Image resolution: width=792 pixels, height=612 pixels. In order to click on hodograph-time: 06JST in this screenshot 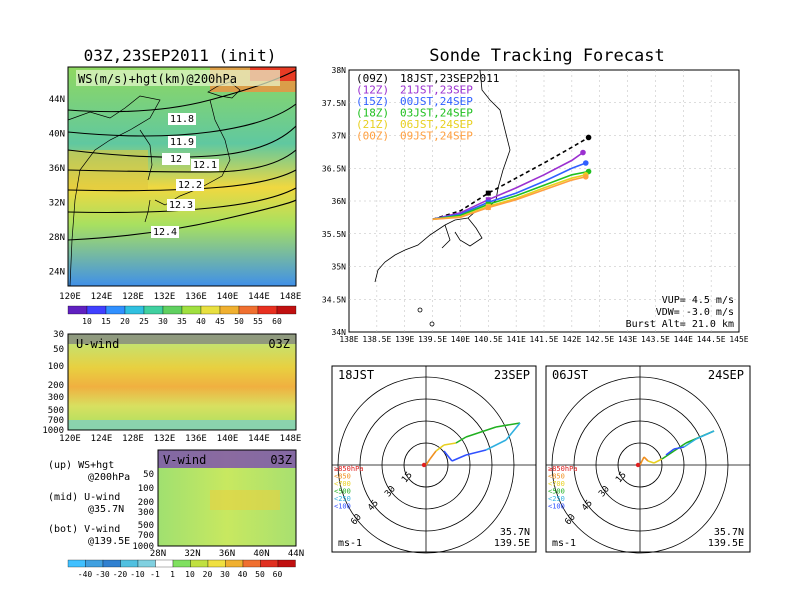, I will do `click(570, 375)`.